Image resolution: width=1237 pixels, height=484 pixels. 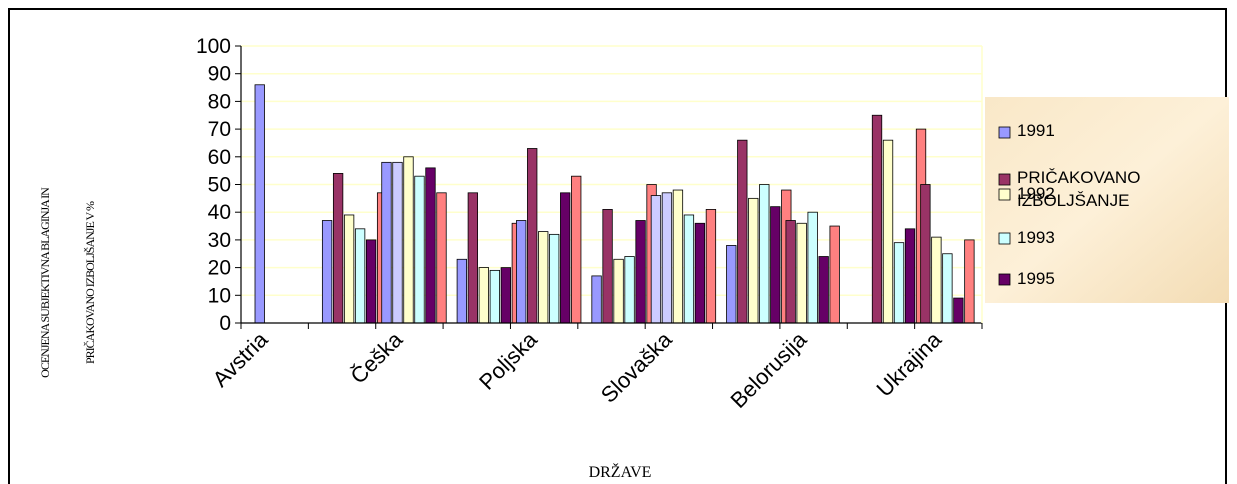 What do you see at coordinates (219, 74) in the screenshot?
I see `y-tick-label: 90` at bounding box center [219, 74].